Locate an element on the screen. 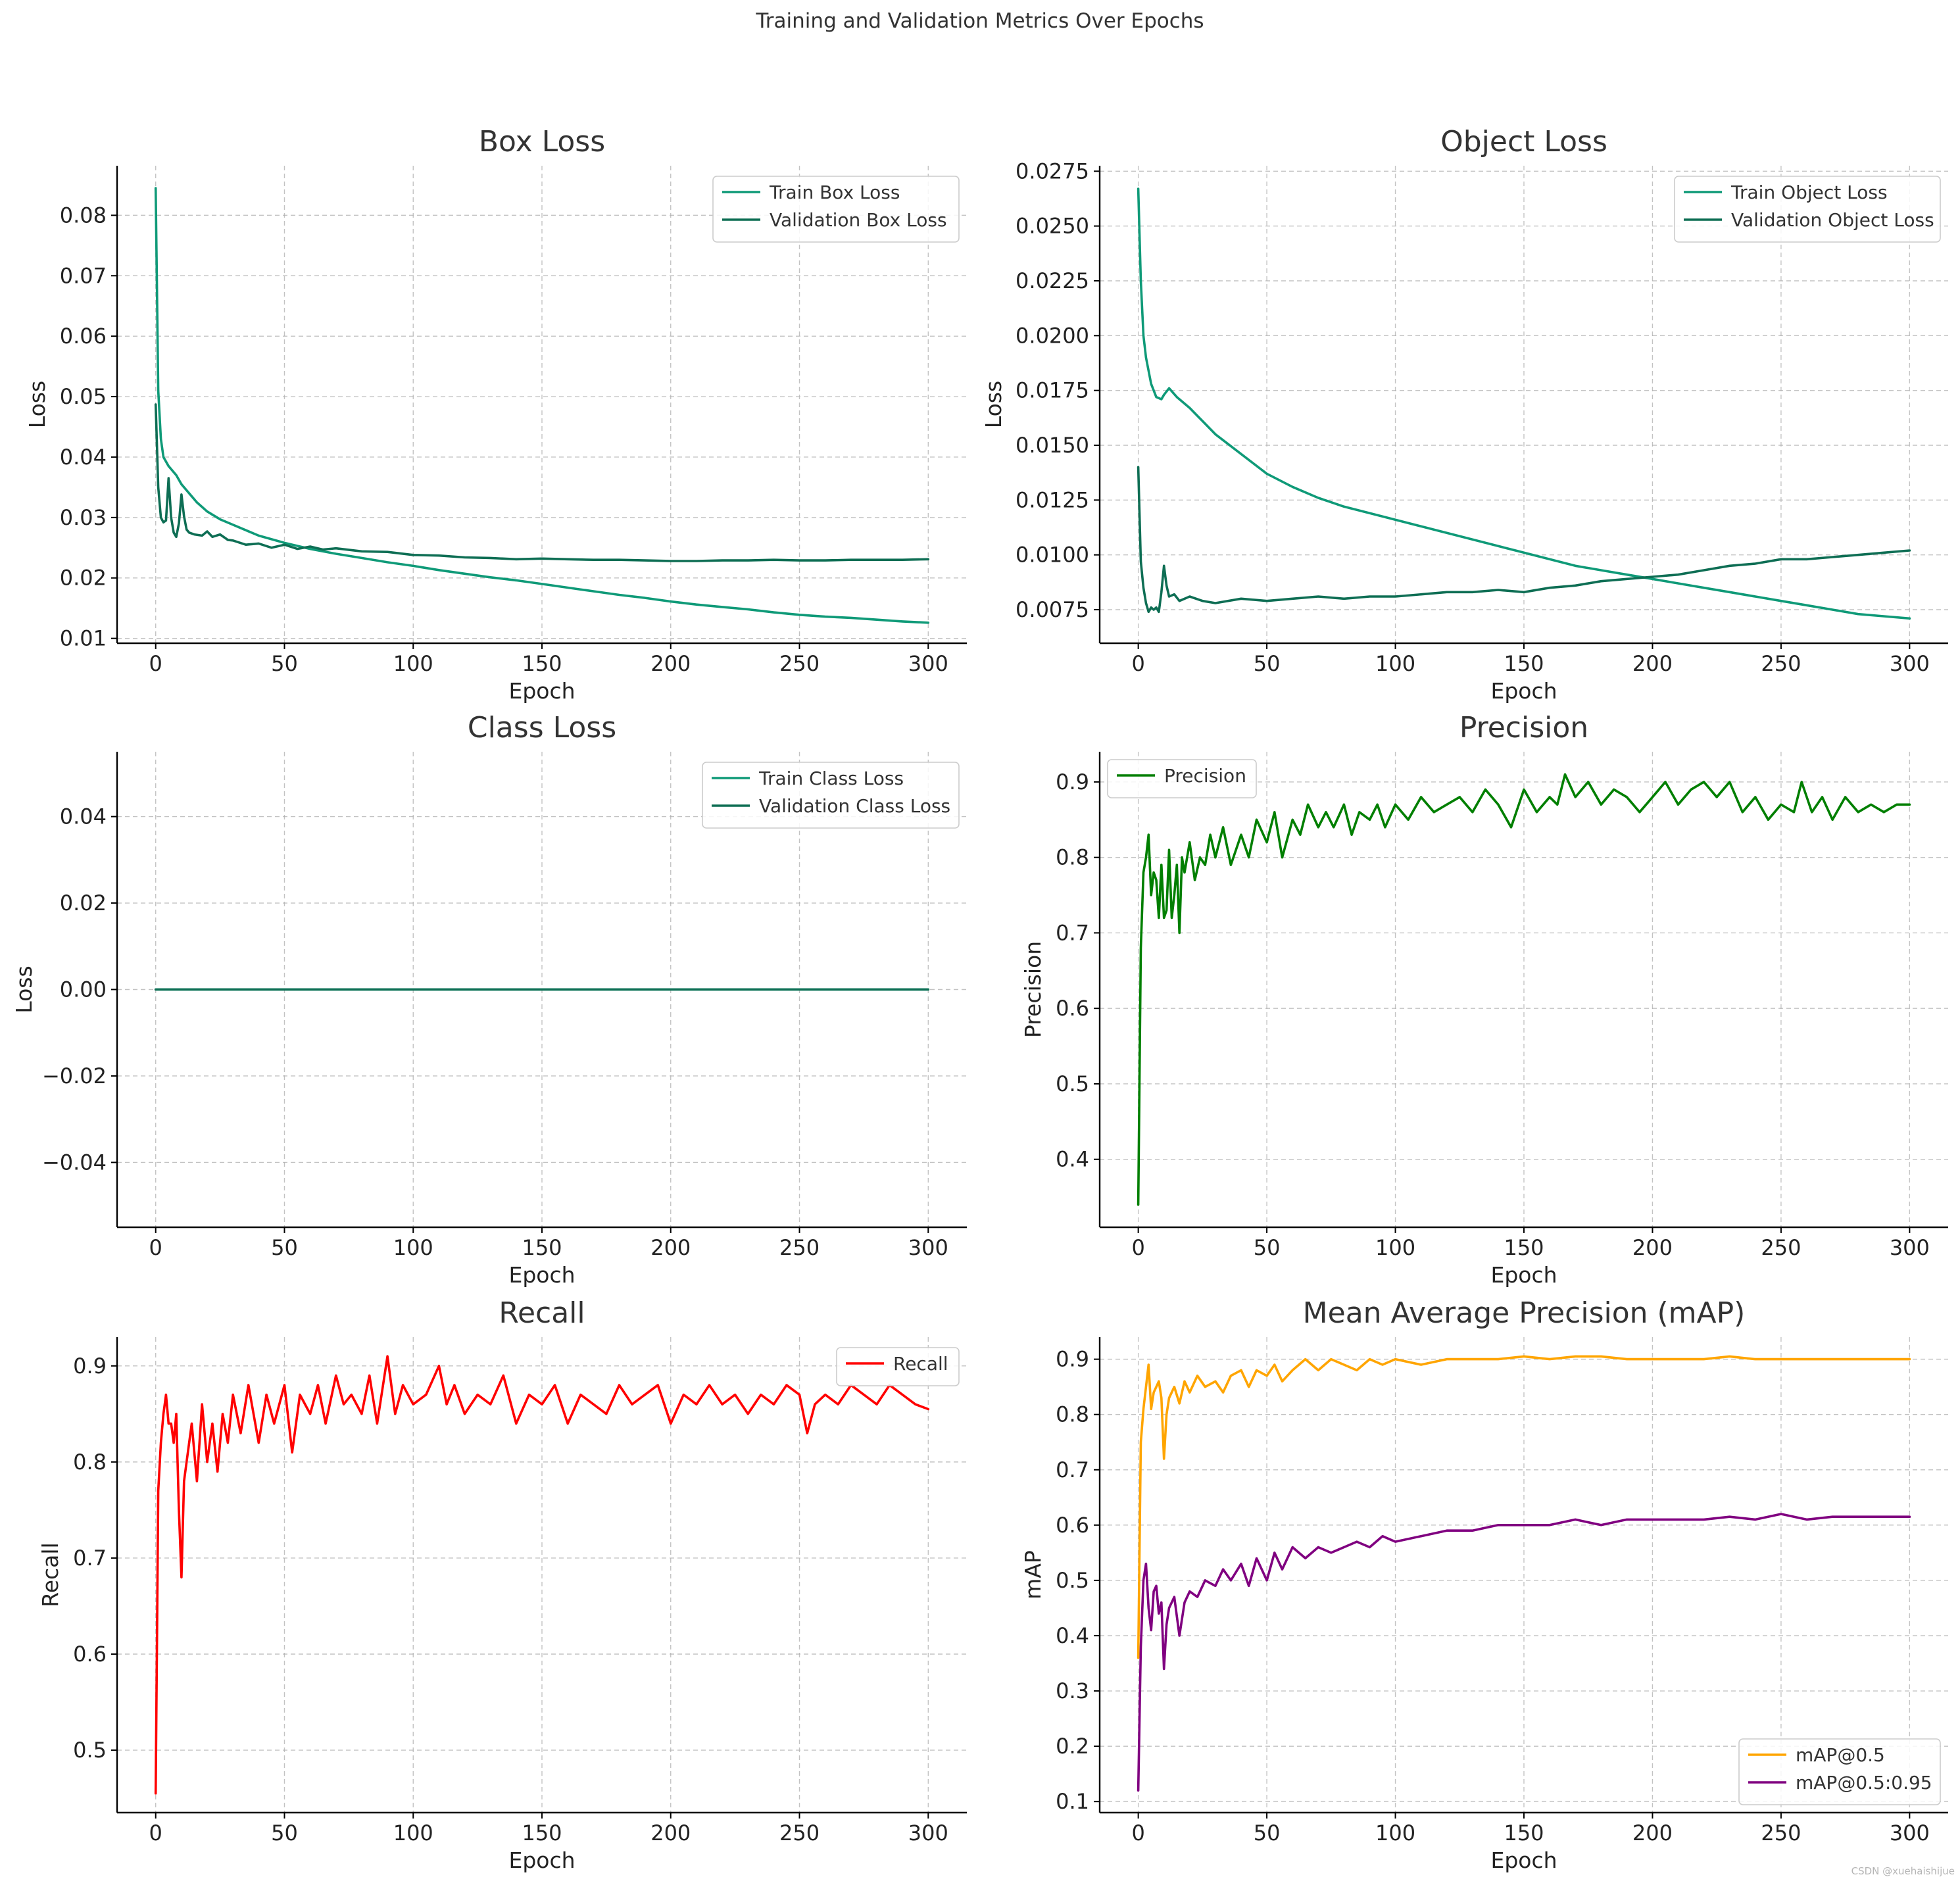 Image resolution: width=1960 pixels, height=1881 pixels. series-line-precision is located at coordinates (1524, 989).